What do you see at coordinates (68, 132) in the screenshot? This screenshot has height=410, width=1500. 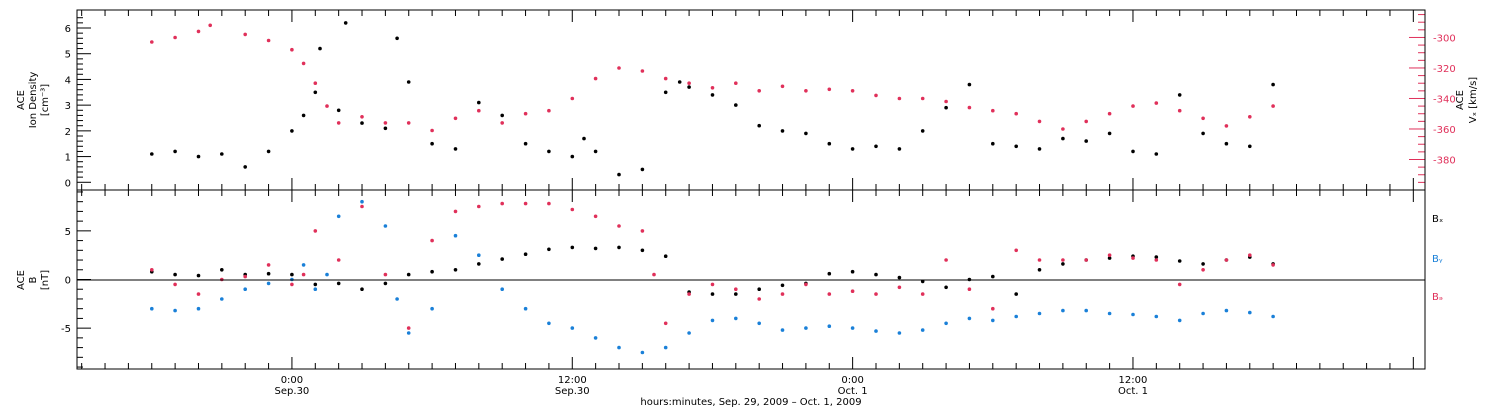 I see `top-ytick-label: 2` at bounding box center [68, 132].